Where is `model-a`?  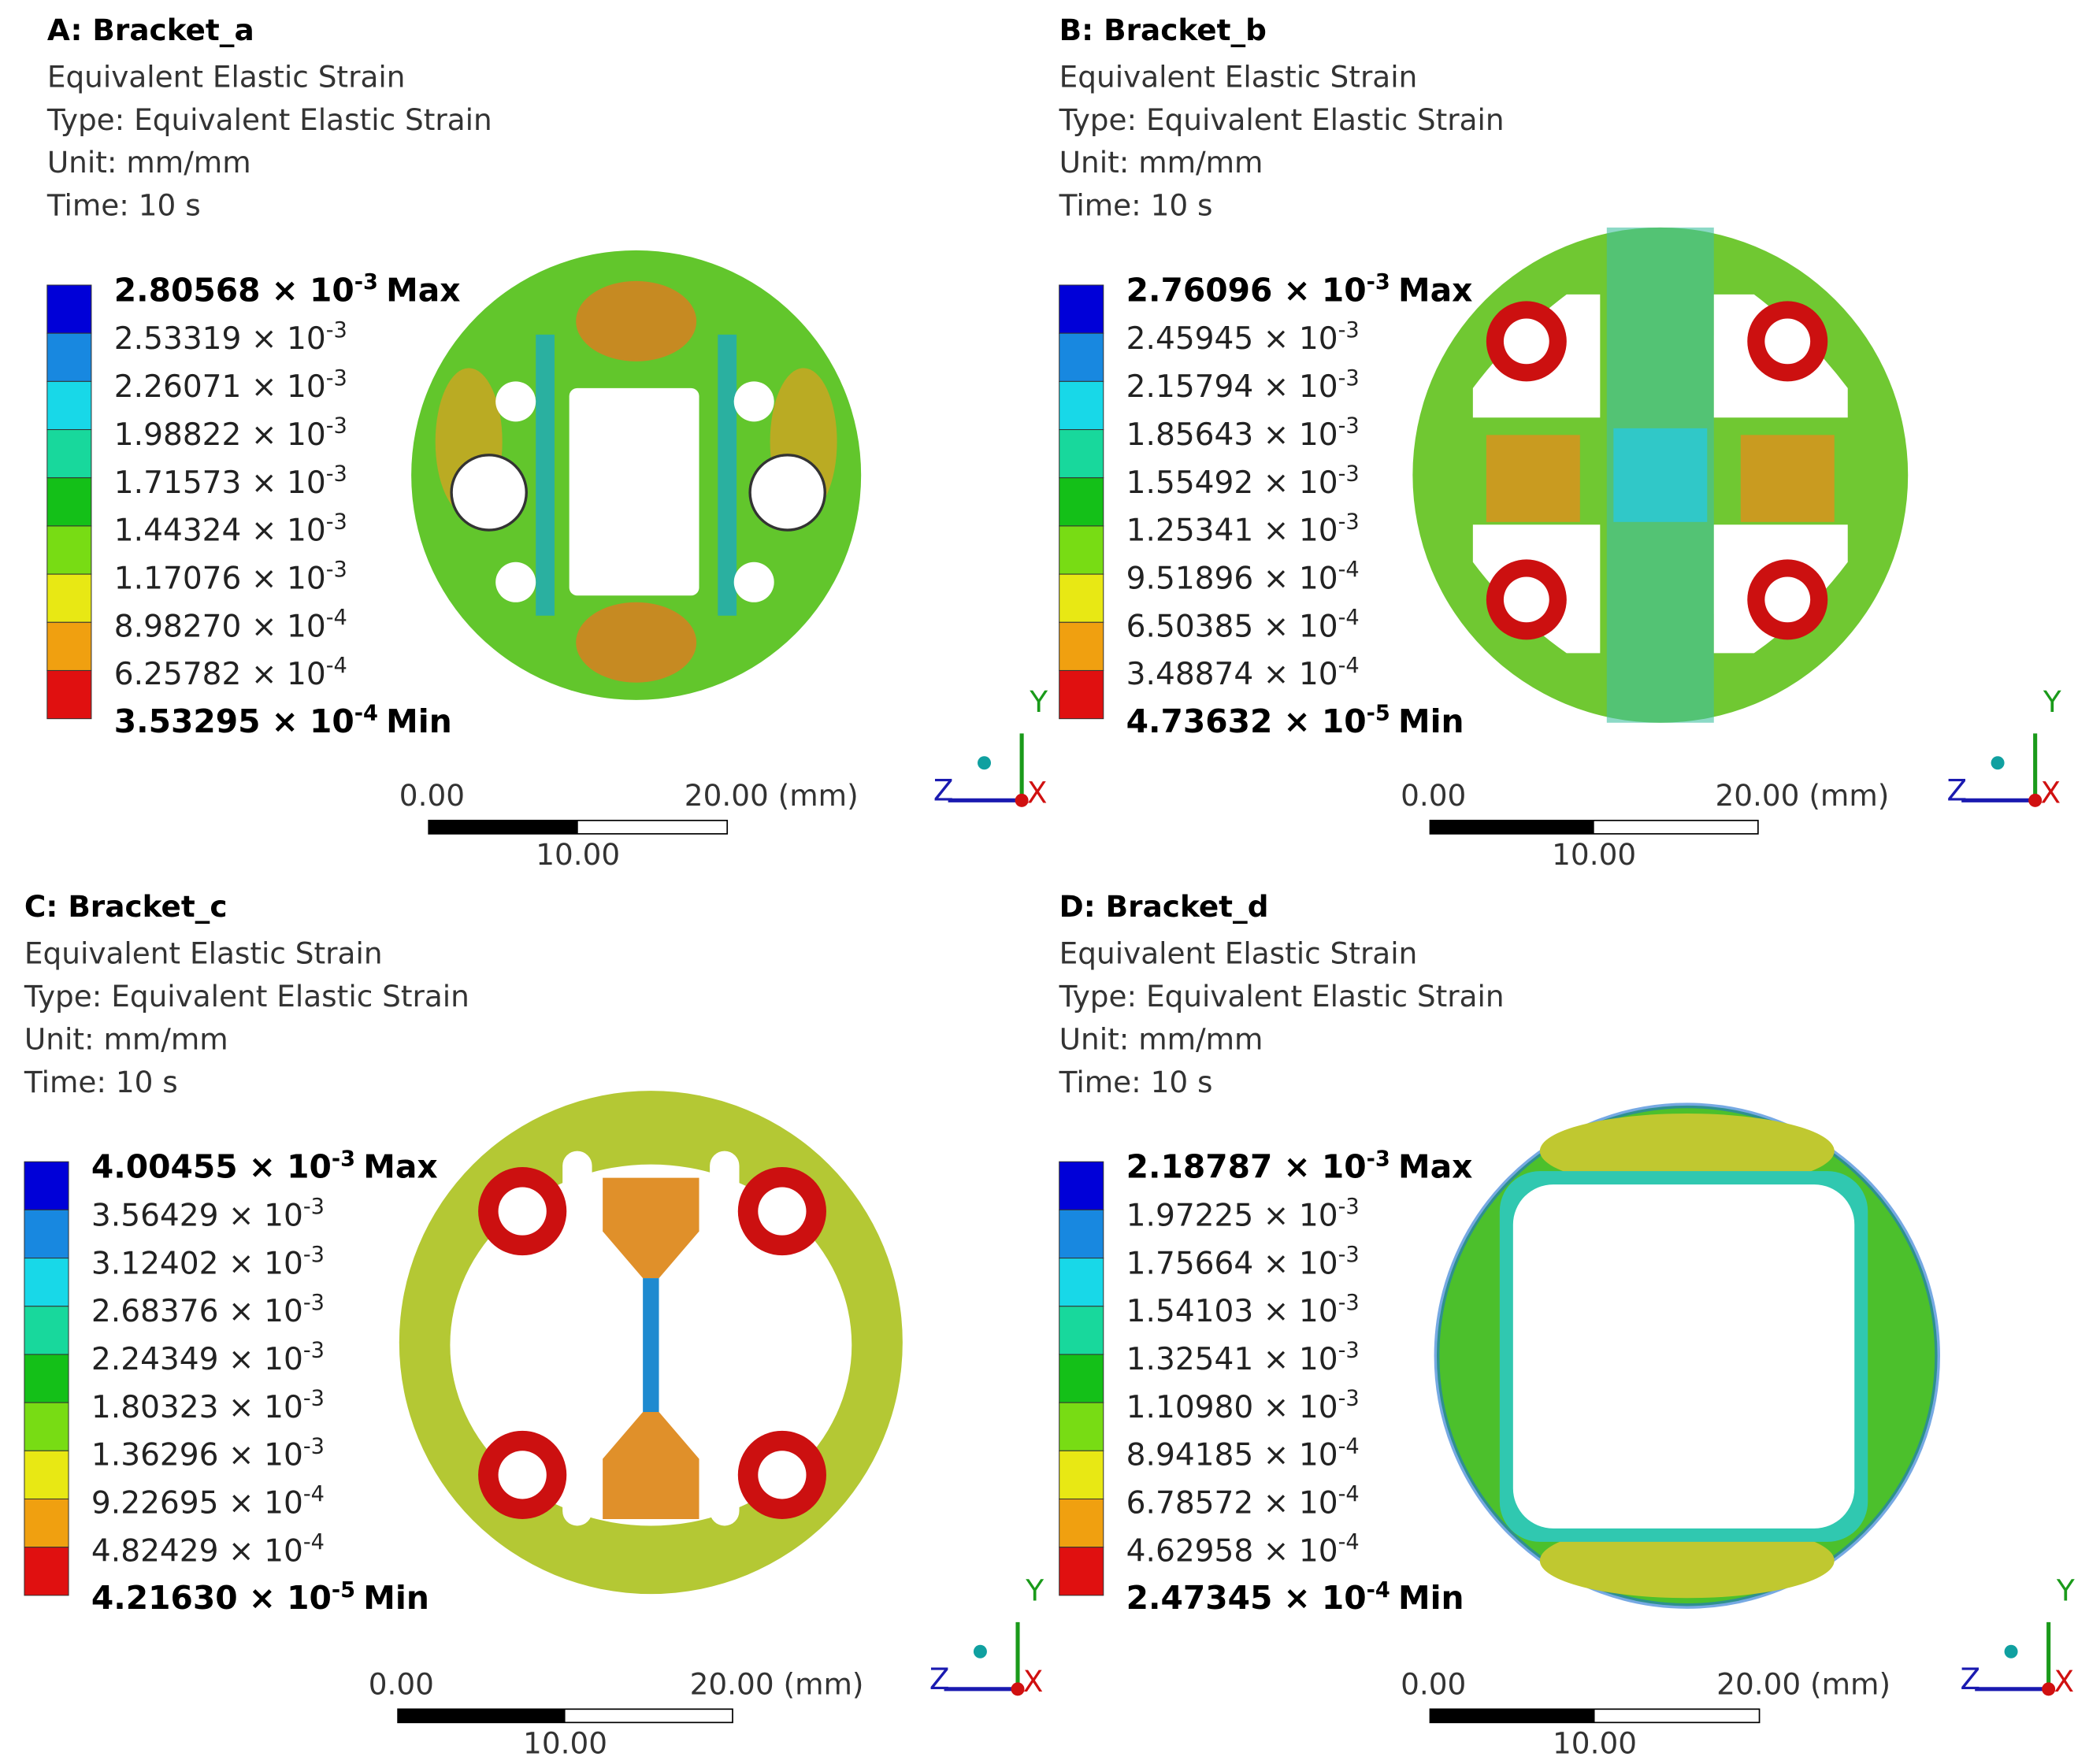 model-a is located at coordinates (636, 475).